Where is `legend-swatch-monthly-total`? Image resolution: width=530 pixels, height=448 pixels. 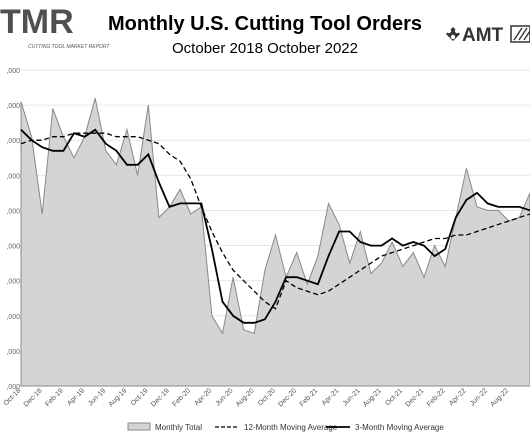 legend-swatch-monthly-total is located at coordinates (139, 426).